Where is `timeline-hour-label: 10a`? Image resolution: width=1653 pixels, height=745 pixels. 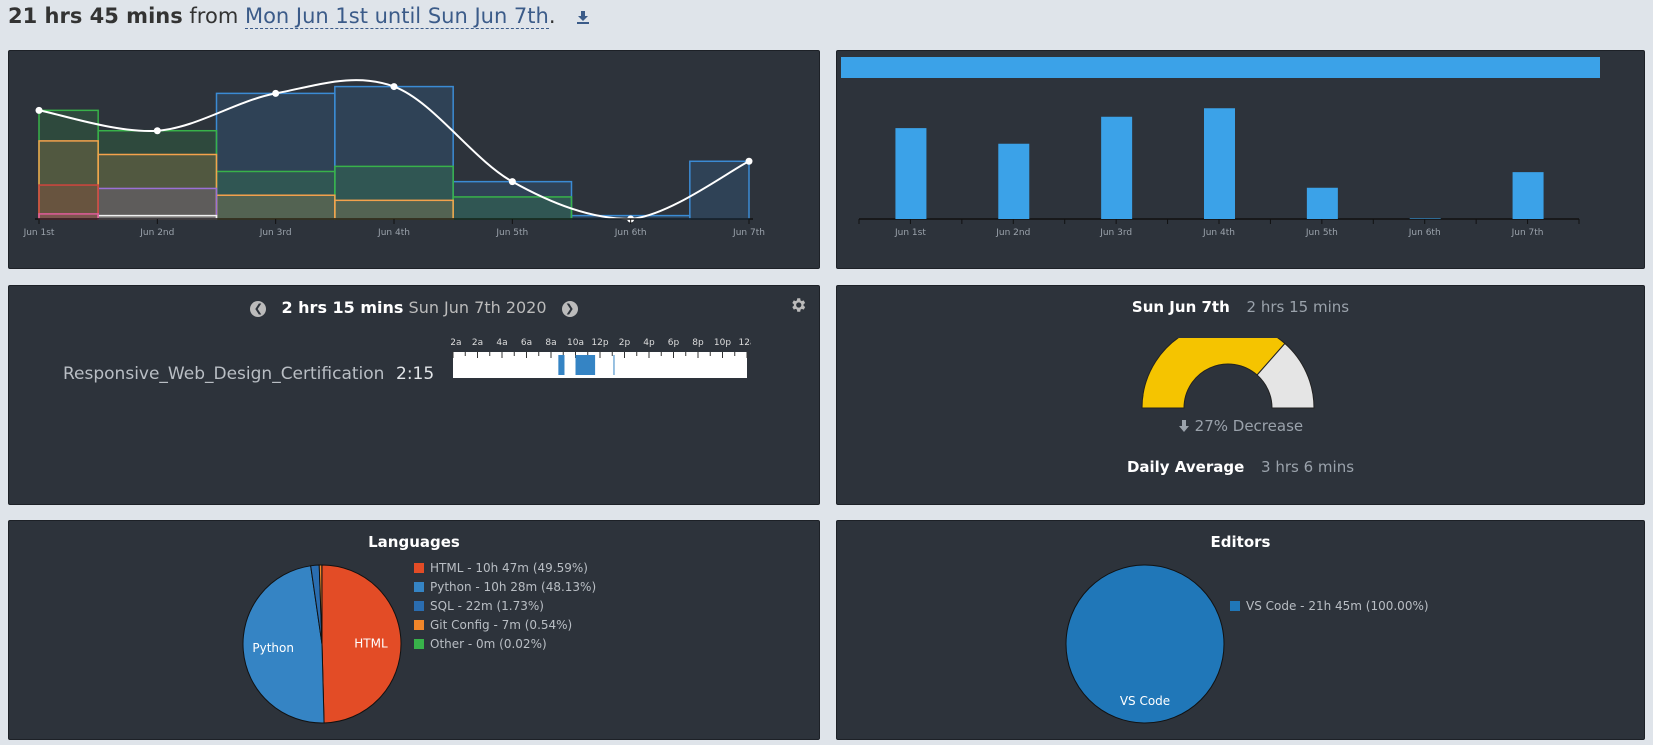 timeline-hour-label: 10a is located at coordinates (575, 343).